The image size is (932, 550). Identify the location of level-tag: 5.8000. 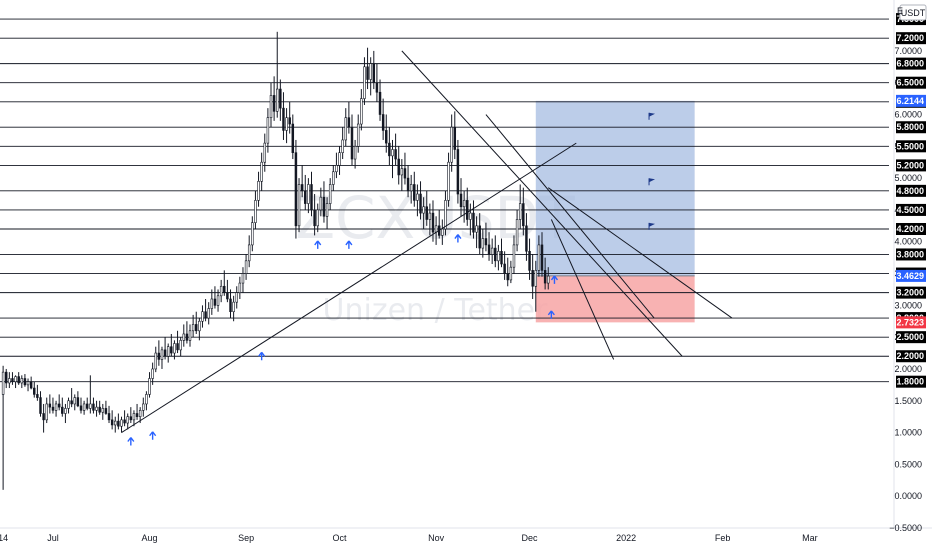
(911, 127).